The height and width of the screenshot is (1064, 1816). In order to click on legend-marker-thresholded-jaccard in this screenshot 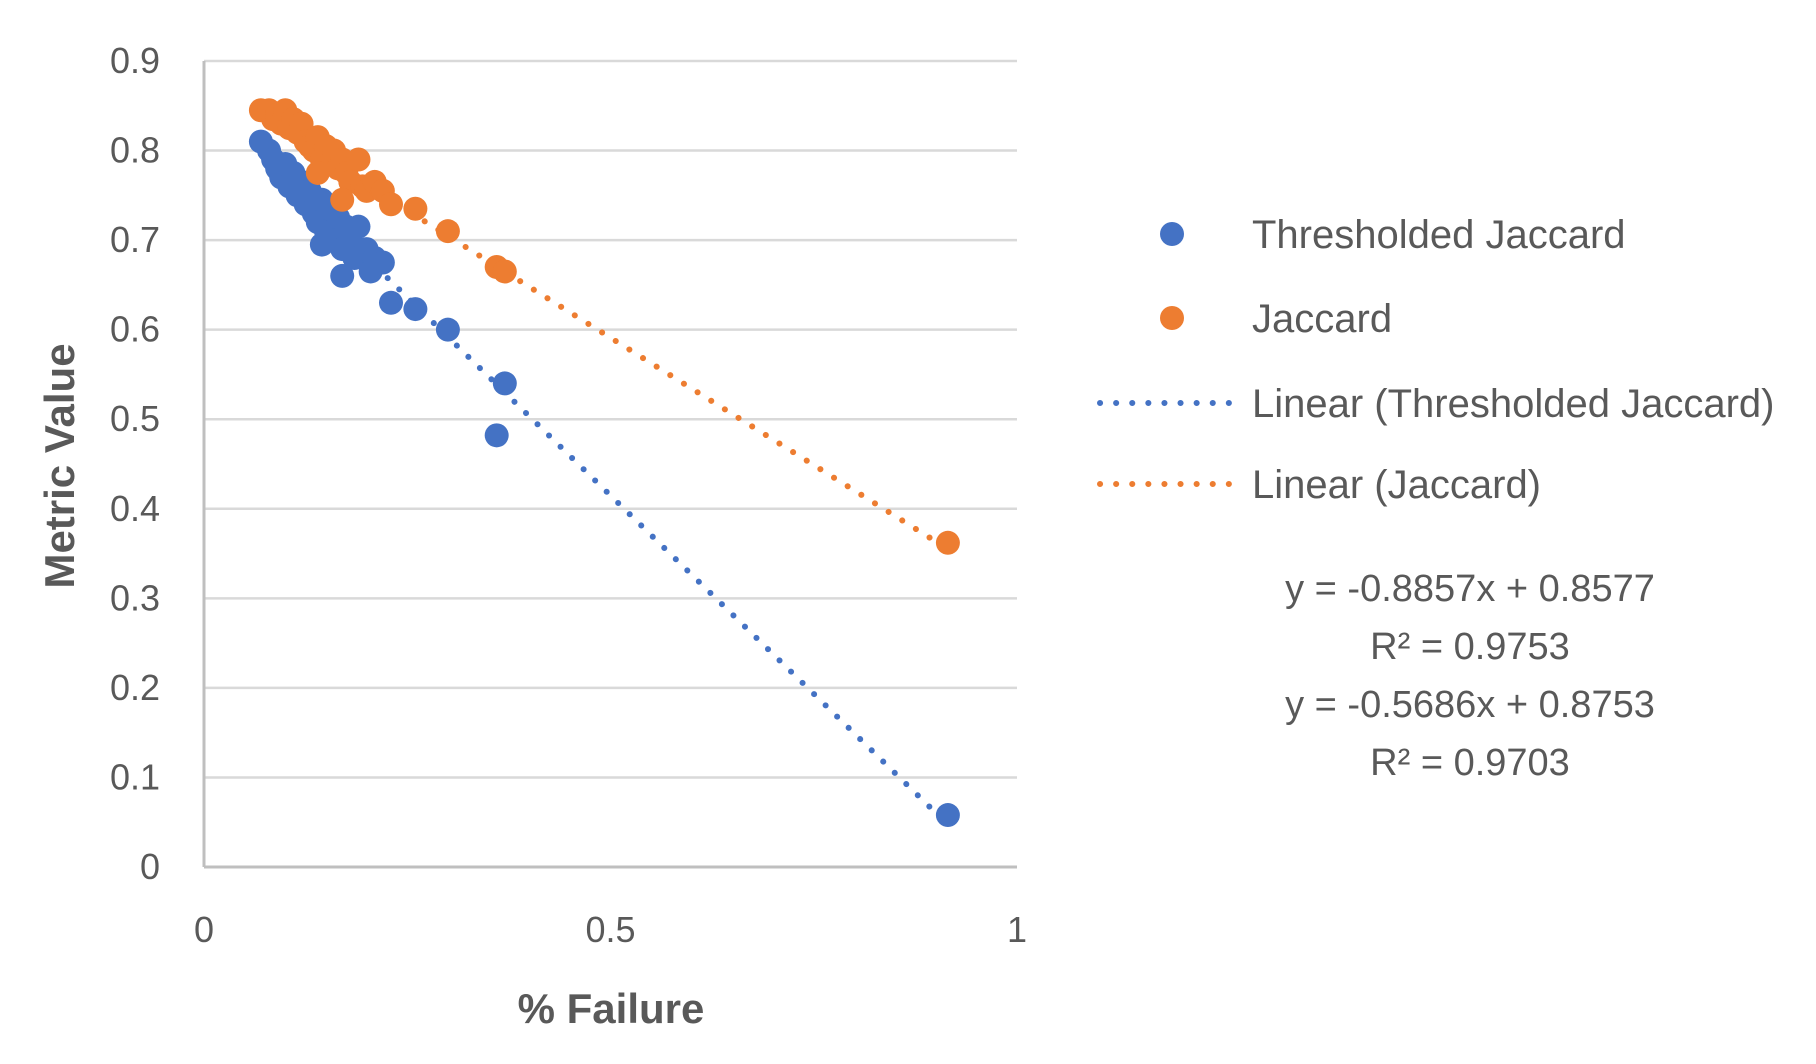, I will do `click(1172, 234)`.